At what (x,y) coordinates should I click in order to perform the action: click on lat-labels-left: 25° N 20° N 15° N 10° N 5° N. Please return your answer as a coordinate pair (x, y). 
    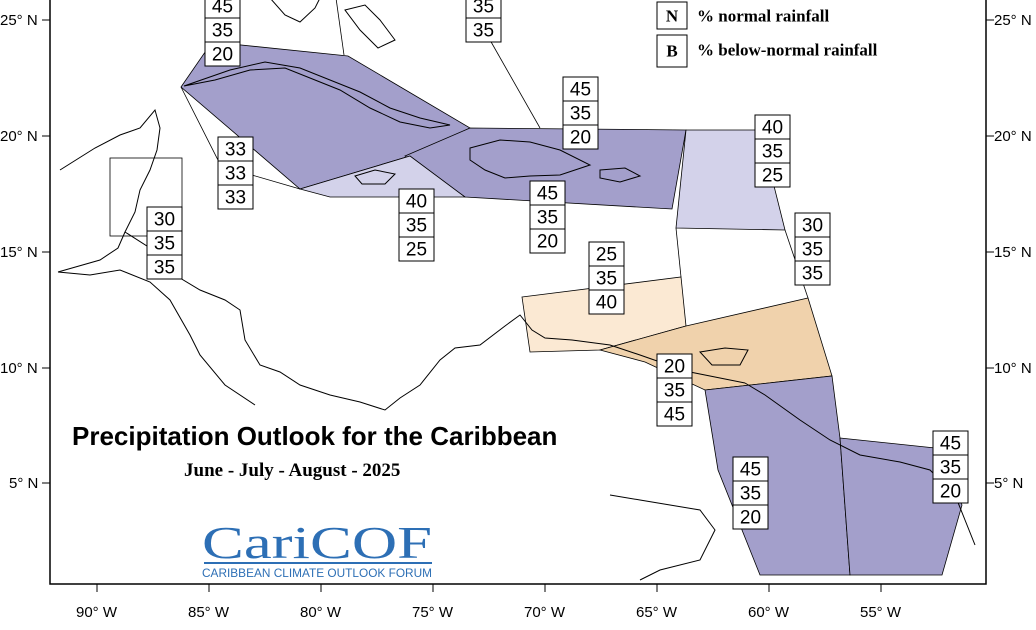
    Looking at the image, I should click on (19, 252).